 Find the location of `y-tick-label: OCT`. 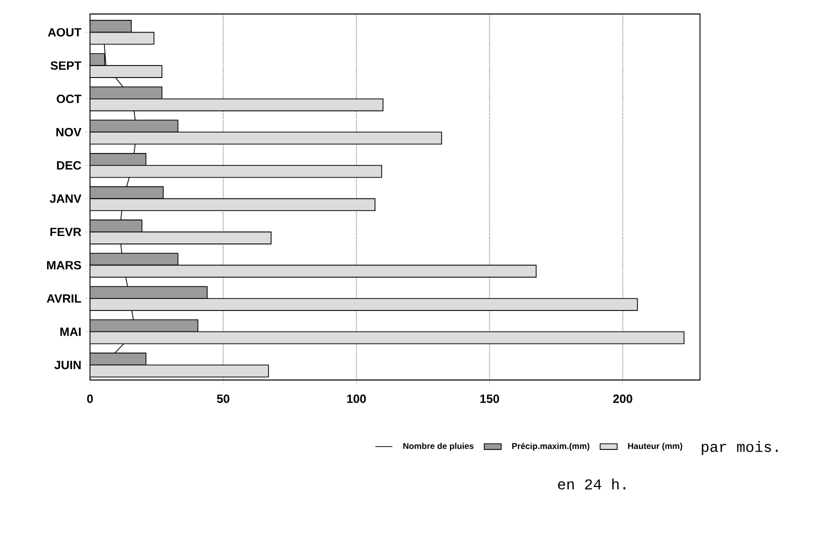

y-tick-label: OCT is located at coordinates (69, 99).